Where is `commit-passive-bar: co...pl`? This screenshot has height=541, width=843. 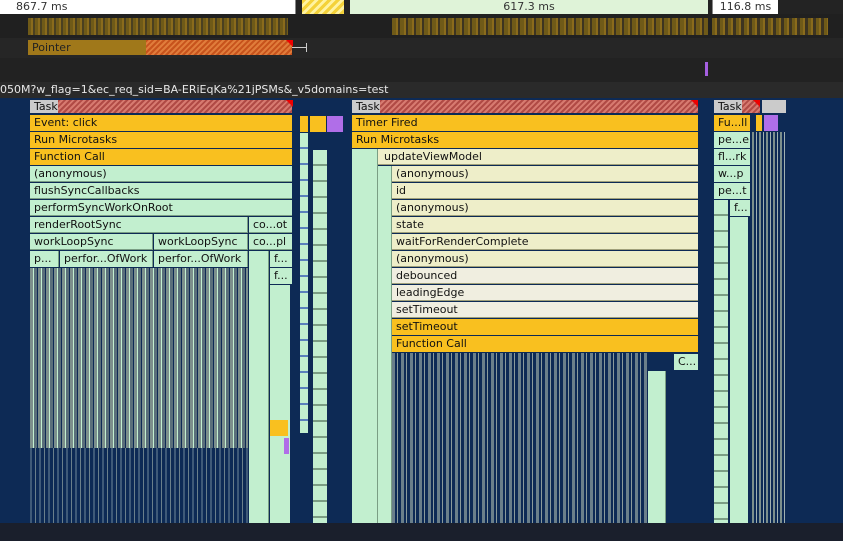 commit-passive-bar: co...pl is located at coordinates (270, 242).